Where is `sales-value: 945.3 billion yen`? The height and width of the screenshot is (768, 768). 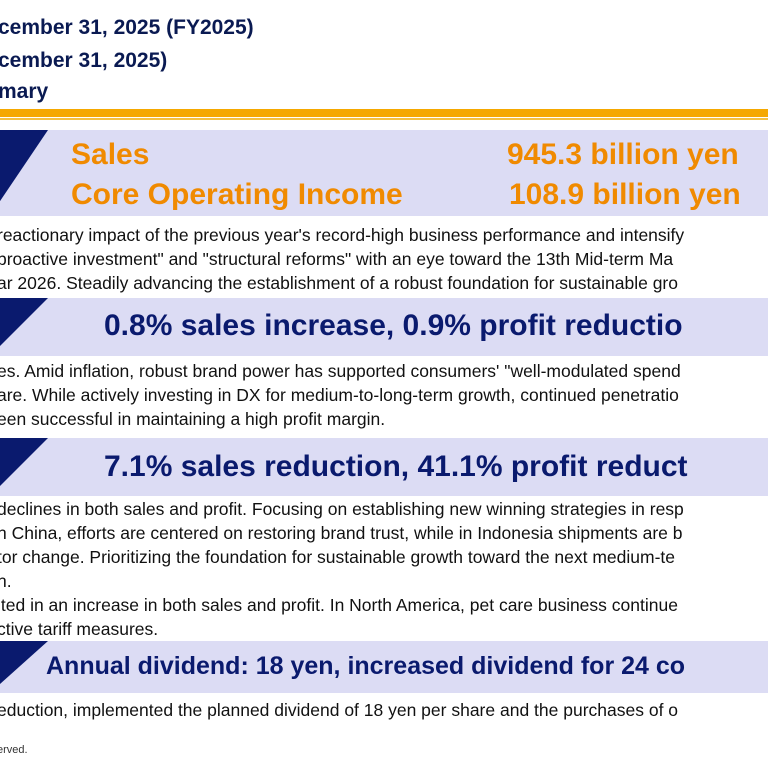
sales-value: 945.3 billion yen is located at coordinates (623, 154).